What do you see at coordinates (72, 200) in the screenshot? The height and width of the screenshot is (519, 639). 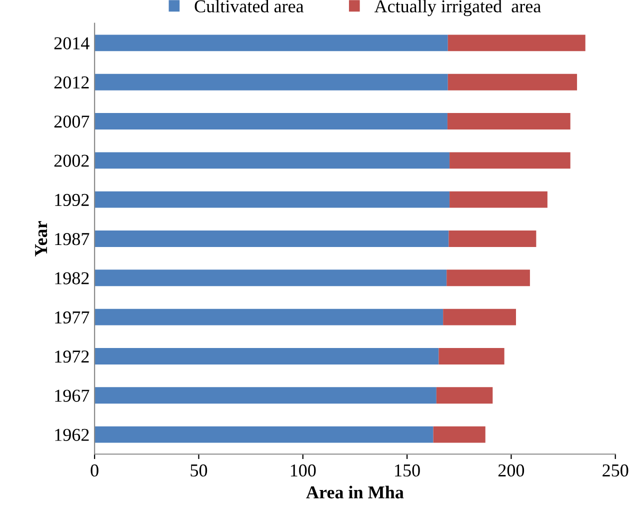 I see `y-tick-label: 1992` at bounding box center [72, 200].